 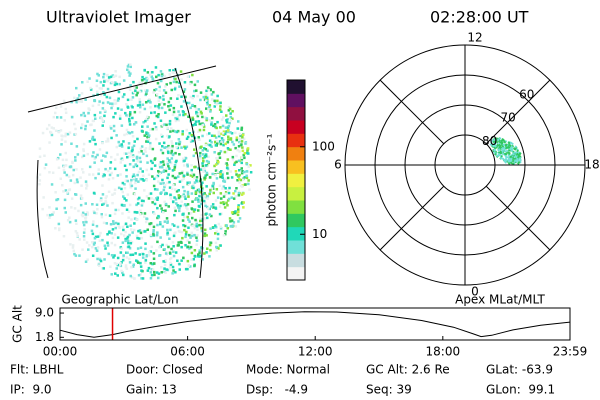 I want to click on grid-line, so click(x=42, y=219).